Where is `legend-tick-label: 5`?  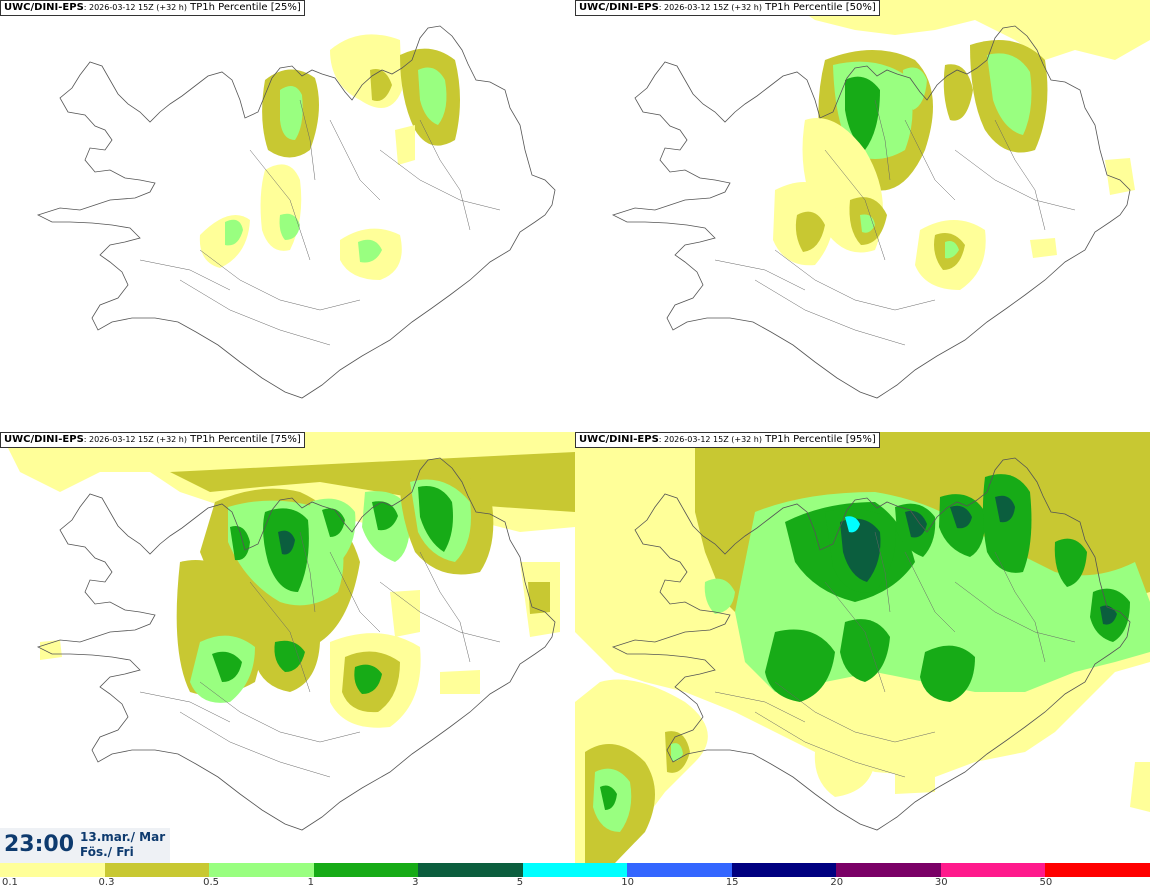 legend-tick-label: 5 is located at coordinates (520, 882).